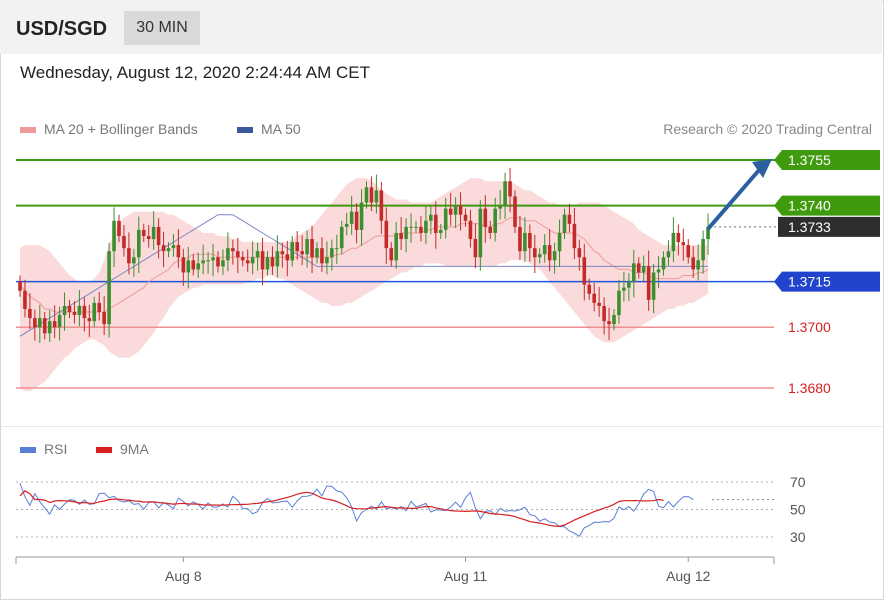 This screenshot has width=884, height=600. I want to click on instrument-symbol: USD/SGD, so click(62, 29).